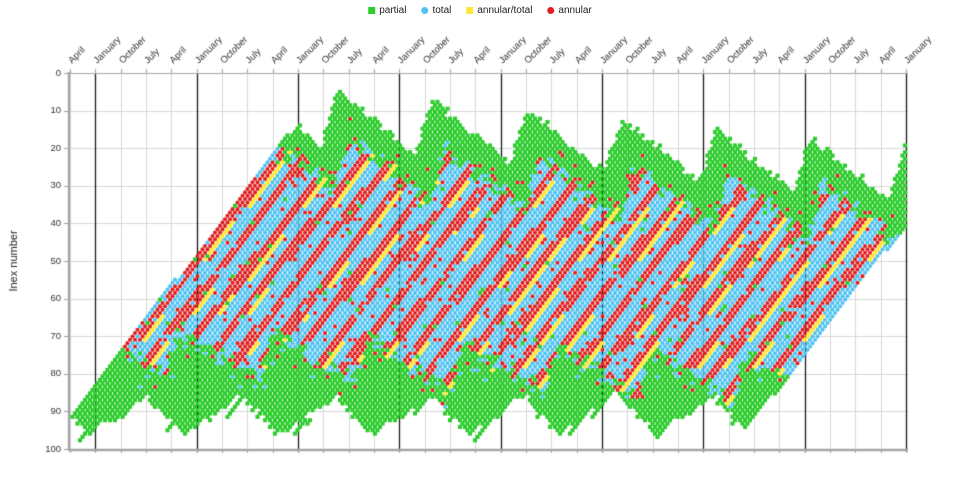 The height and width of the screenshot is (478, 960). I want to click on chart-legend: partial total annular/total annular, so click(480, 10).